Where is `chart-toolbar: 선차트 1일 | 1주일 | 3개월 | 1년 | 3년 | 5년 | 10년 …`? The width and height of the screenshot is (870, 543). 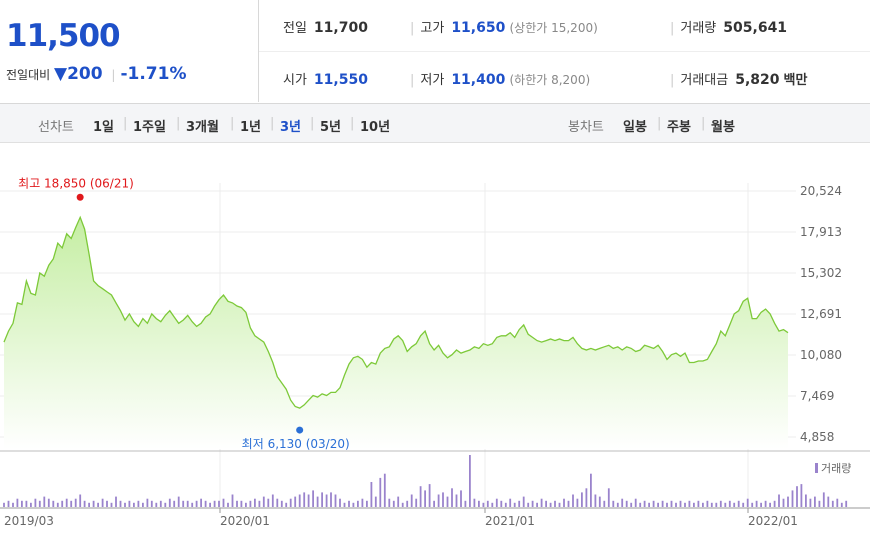 chart-toolbar: 선차트 1일 | 1주일 | 3개월 | 1년 | 3년 | 5년 | 10년 … is located at coordinates (435, 123).